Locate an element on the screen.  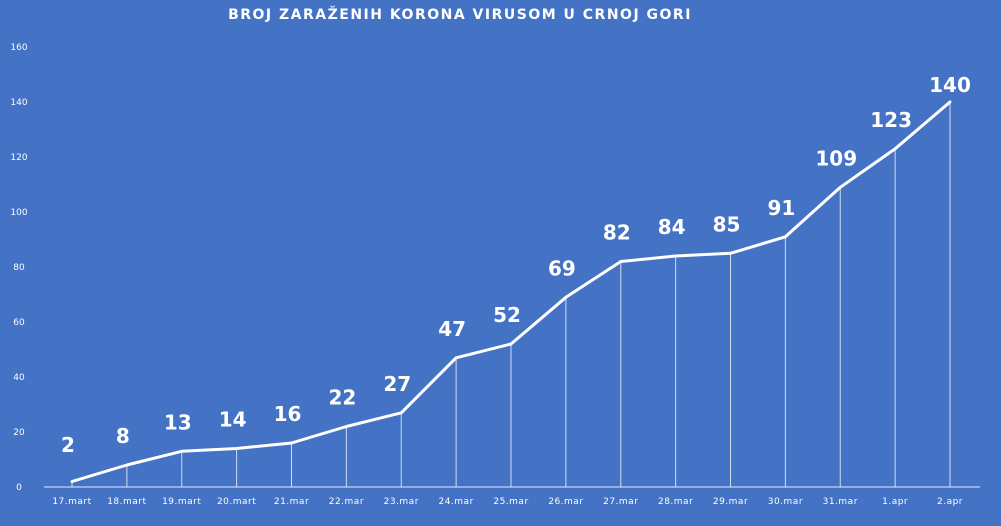
y-tick-label: 0 is located at coordinates (19, 488).